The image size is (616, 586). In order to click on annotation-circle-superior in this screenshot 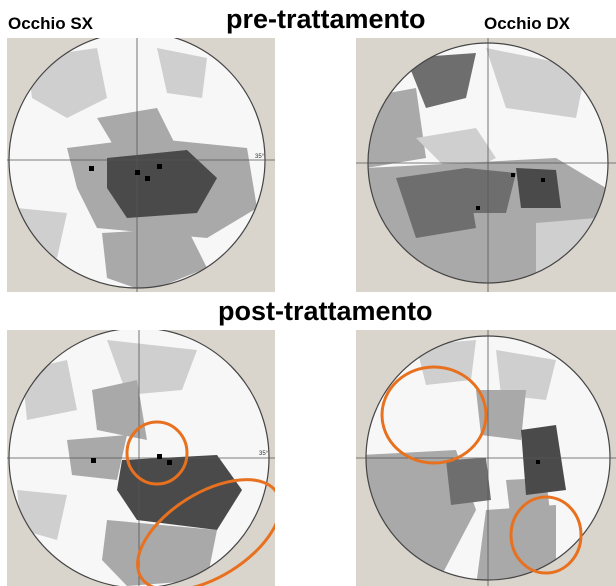, I will do `click(434, 415)`.